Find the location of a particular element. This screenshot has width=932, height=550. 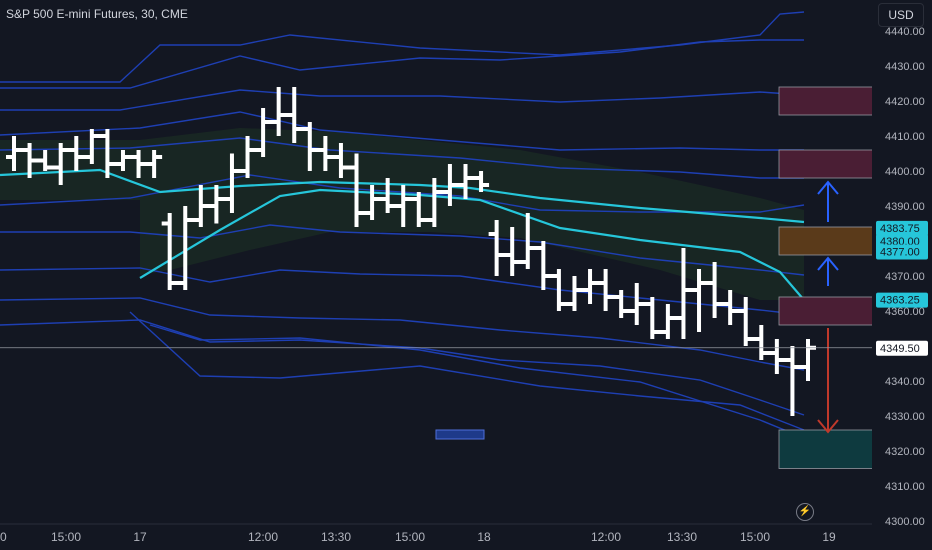

y-tick-label: 4420.00 is located at coordinates (905, 102).